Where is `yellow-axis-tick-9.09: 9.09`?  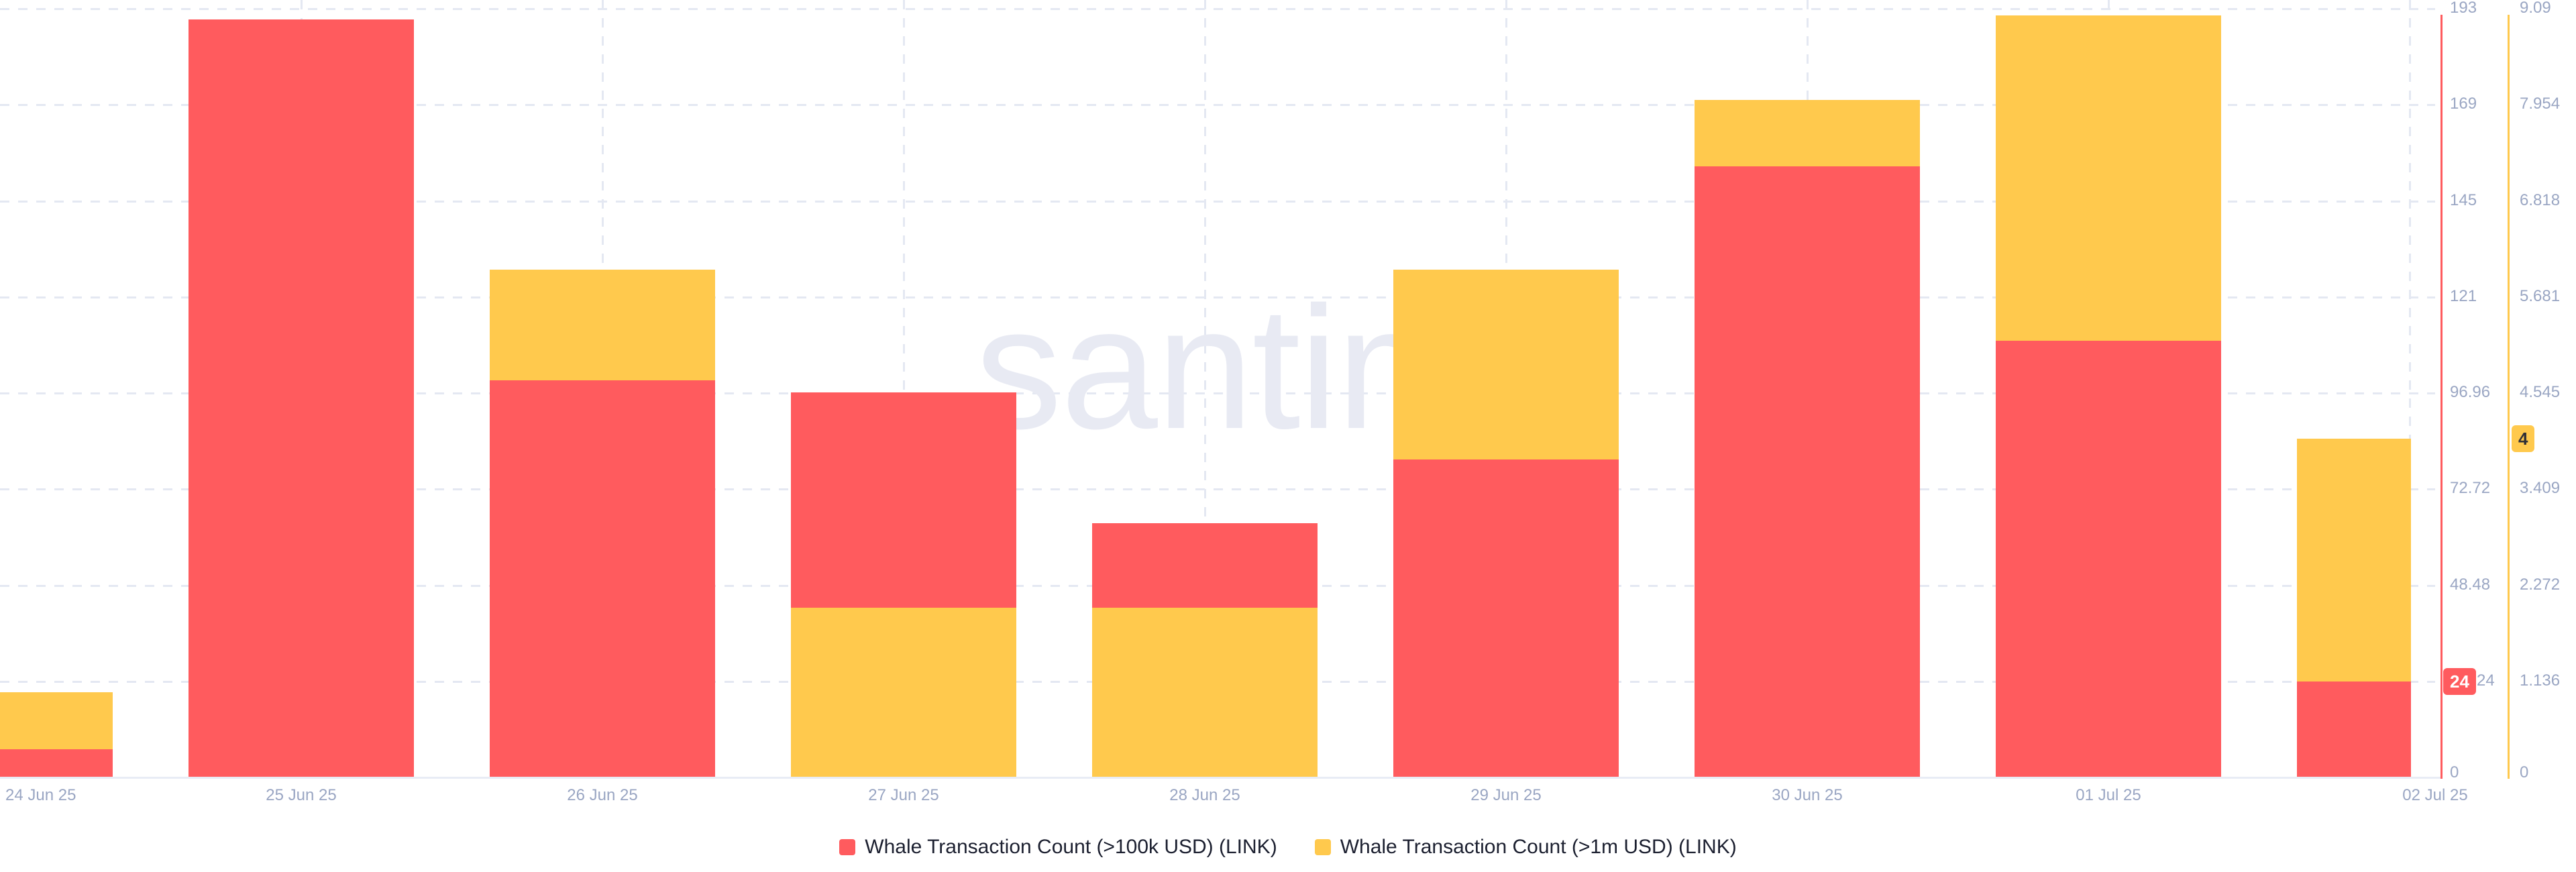 yellow-axis-tick-9.09: 9.09 is located at coordinates (2535, 8).